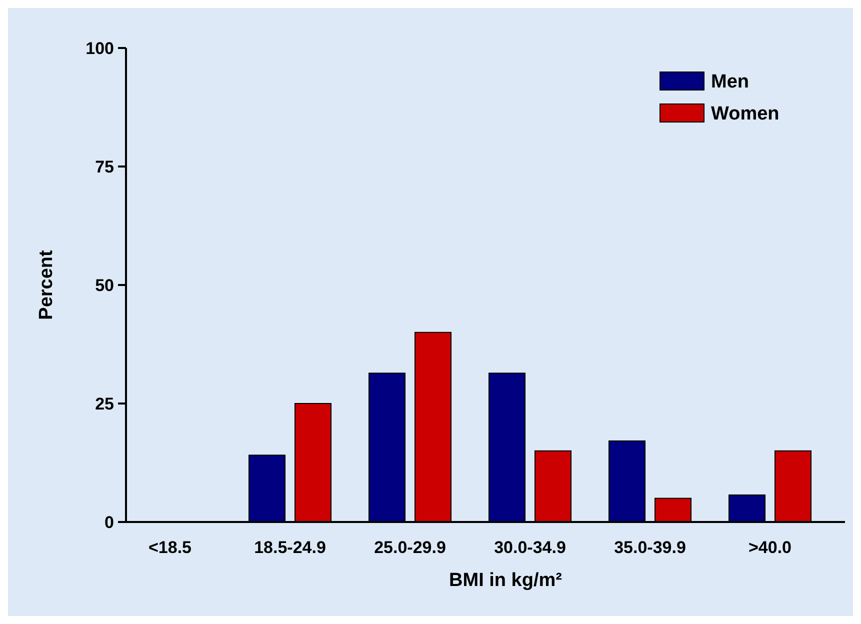  What do you see at coordinates (530, 547) in the screenshot?
I see `x-tick-label: 30.0-34.9` at bounding box center [530, 547].